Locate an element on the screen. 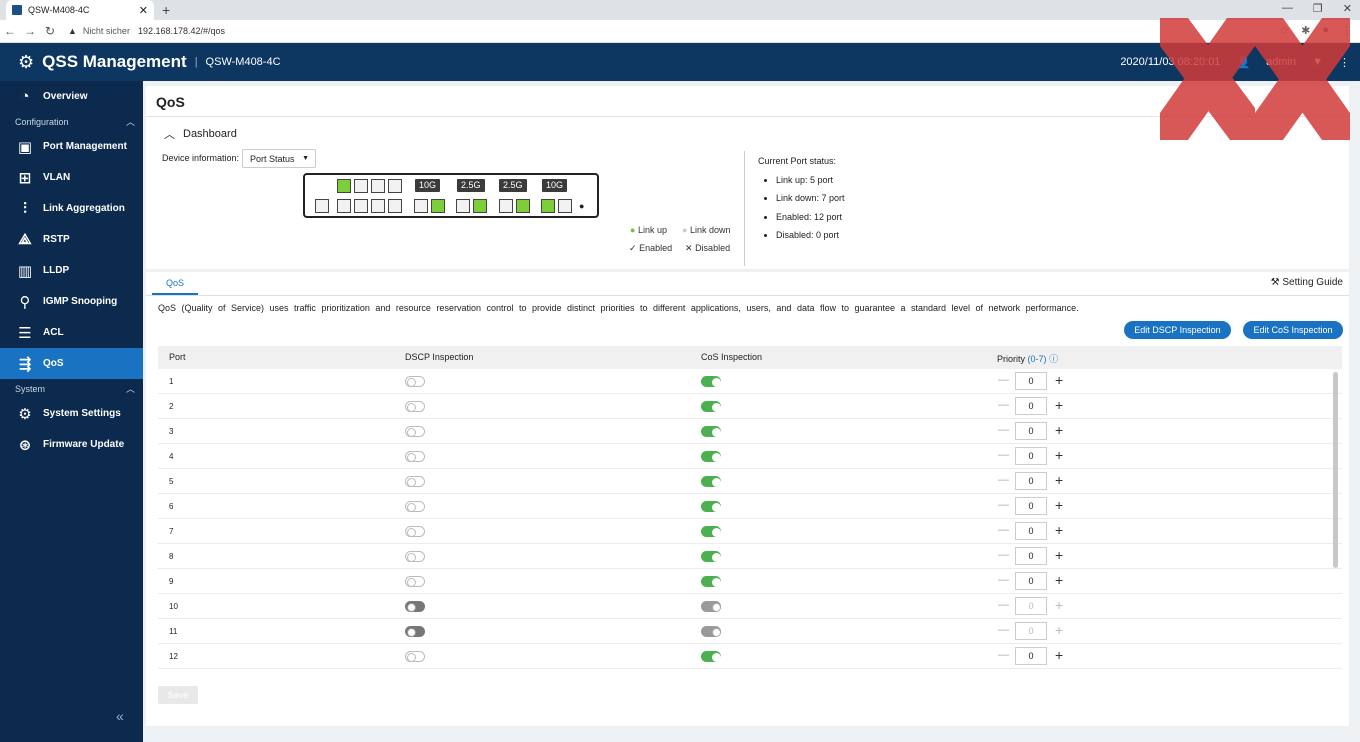  scrollbar is located at coordinates (1335, 470).